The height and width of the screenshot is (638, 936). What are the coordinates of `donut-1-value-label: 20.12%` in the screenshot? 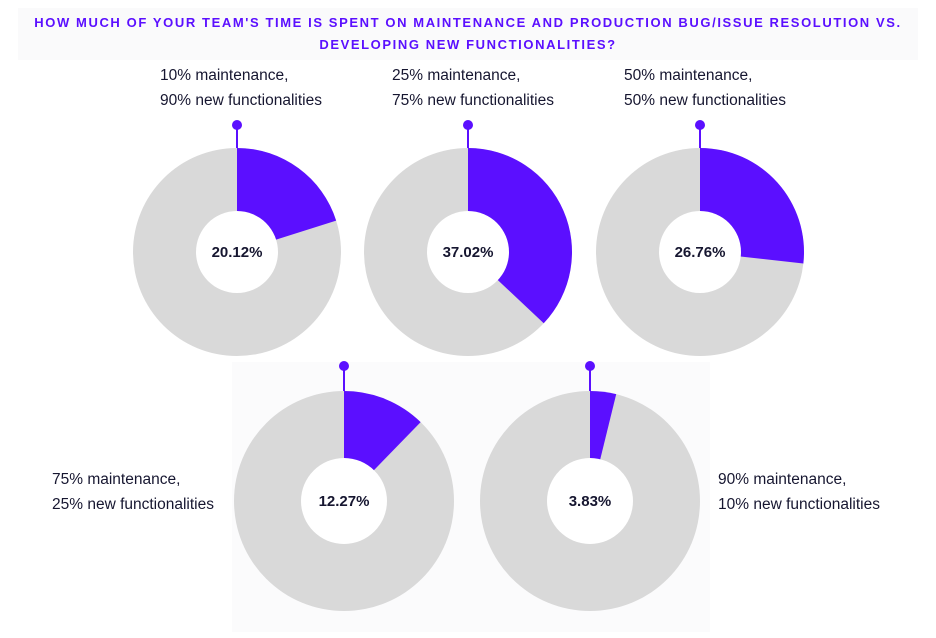 It's located at (237, 252).